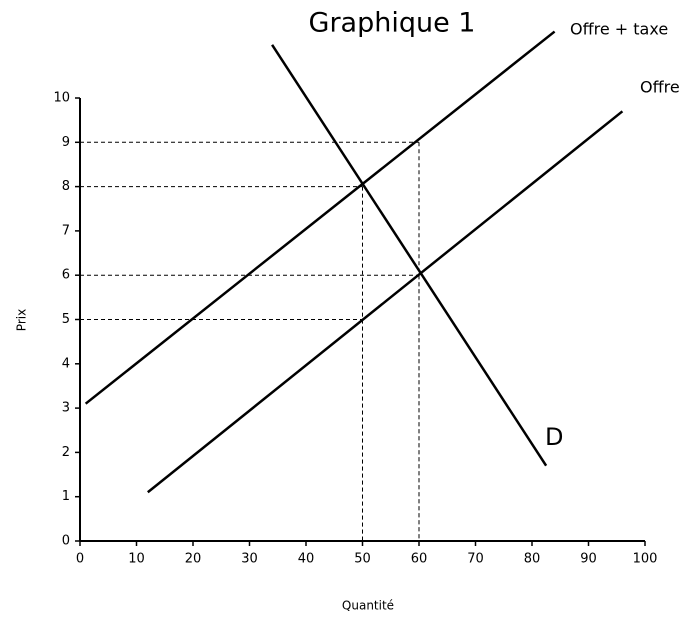 Image resolution: width=699 pixels, height=621 pixels. What do you see at coordinates (588, 559) in the screenshot?
I see `x-tick-label: 90` at bounding box center [588, 559].